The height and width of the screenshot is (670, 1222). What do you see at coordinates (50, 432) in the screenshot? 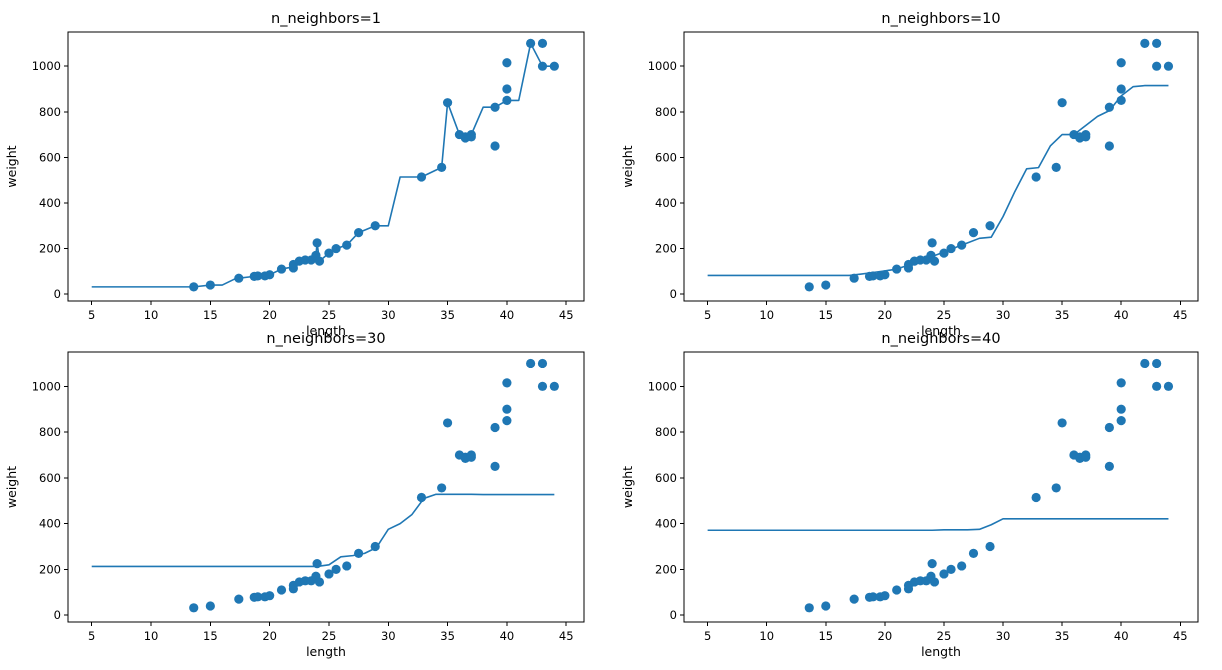
I see `y-tick-label: 800` at bounding box center [50, 432].